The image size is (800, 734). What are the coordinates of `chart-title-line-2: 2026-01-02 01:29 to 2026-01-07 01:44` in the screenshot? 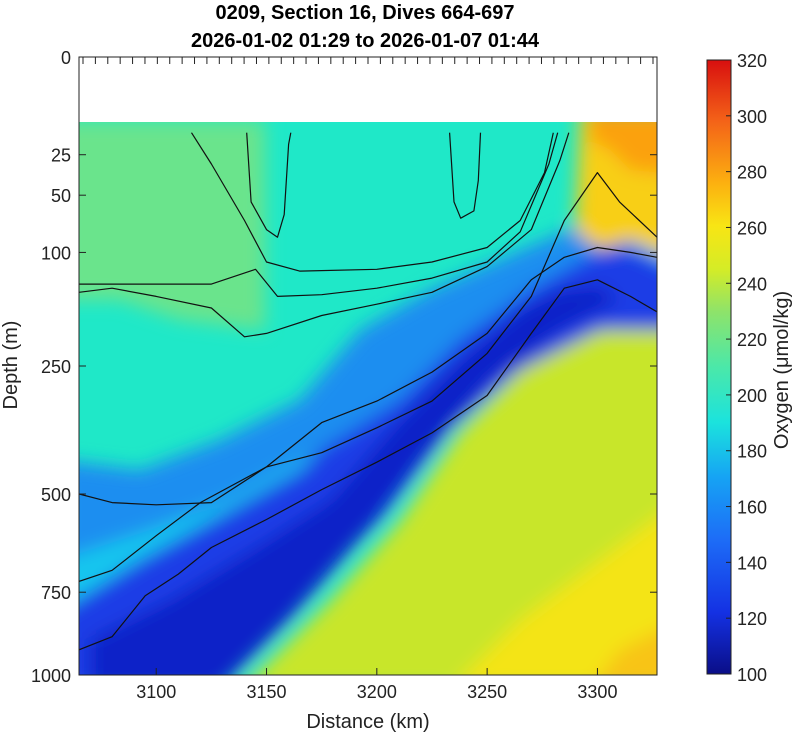 It's located at (365, 41).